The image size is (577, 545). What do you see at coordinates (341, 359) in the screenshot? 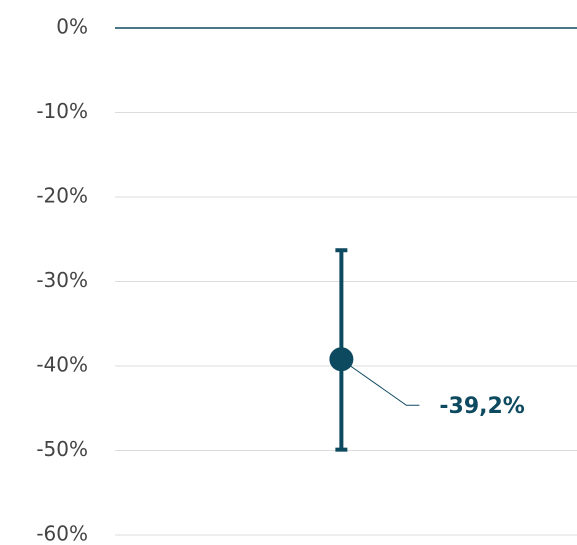
I see `point` at bounding box center [341, 359].